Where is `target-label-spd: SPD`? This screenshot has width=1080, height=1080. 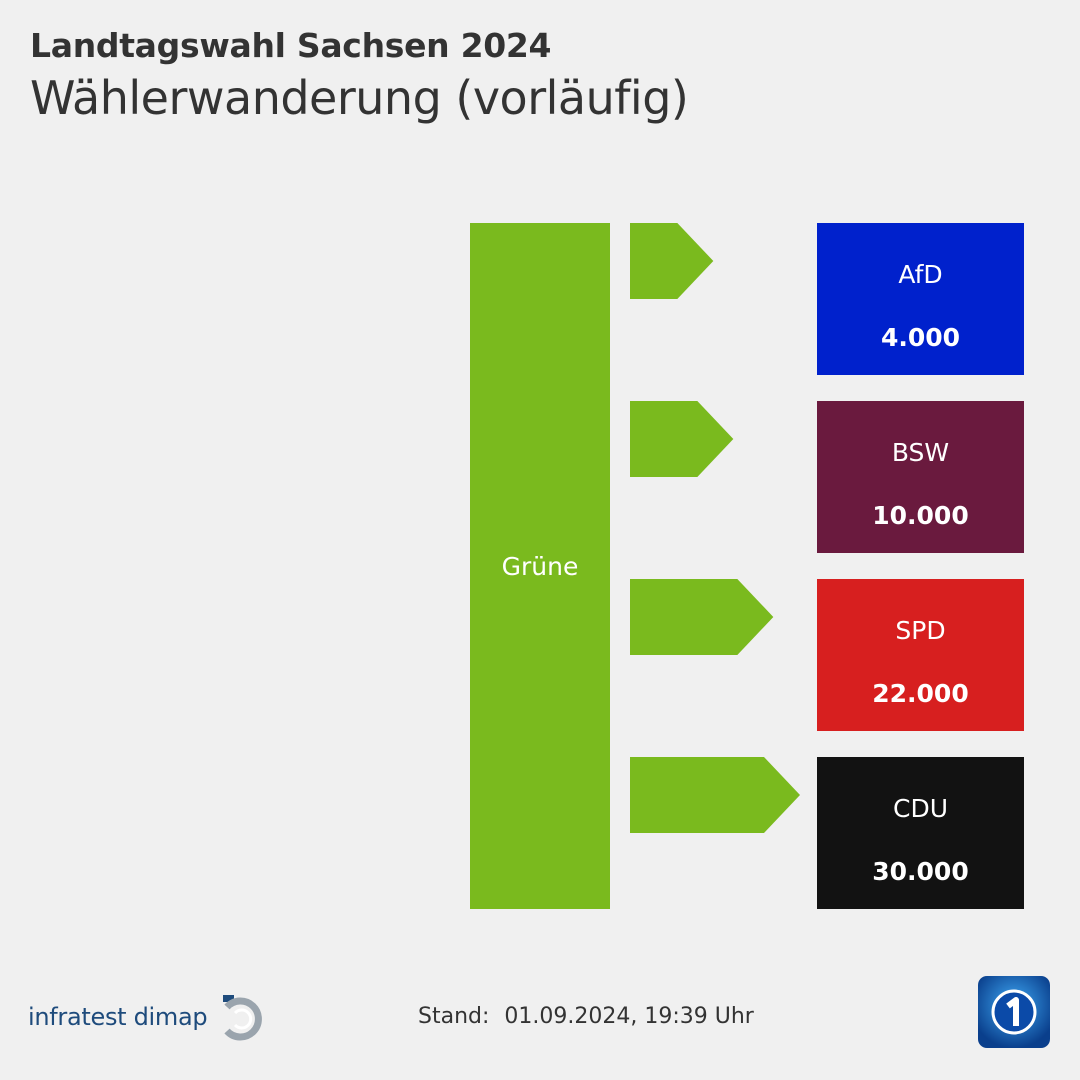 target-label-spd: SPD is located at coordinates (920, 630).